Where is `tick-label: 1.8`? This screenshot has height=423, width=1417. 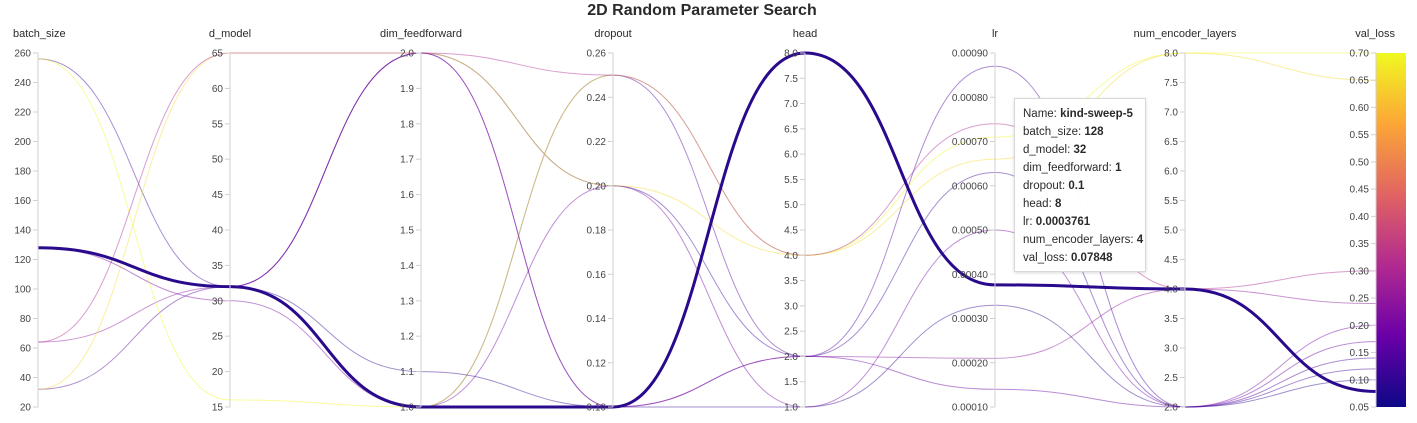 tick-label: 1.8 is located at coordinates (407, 124).